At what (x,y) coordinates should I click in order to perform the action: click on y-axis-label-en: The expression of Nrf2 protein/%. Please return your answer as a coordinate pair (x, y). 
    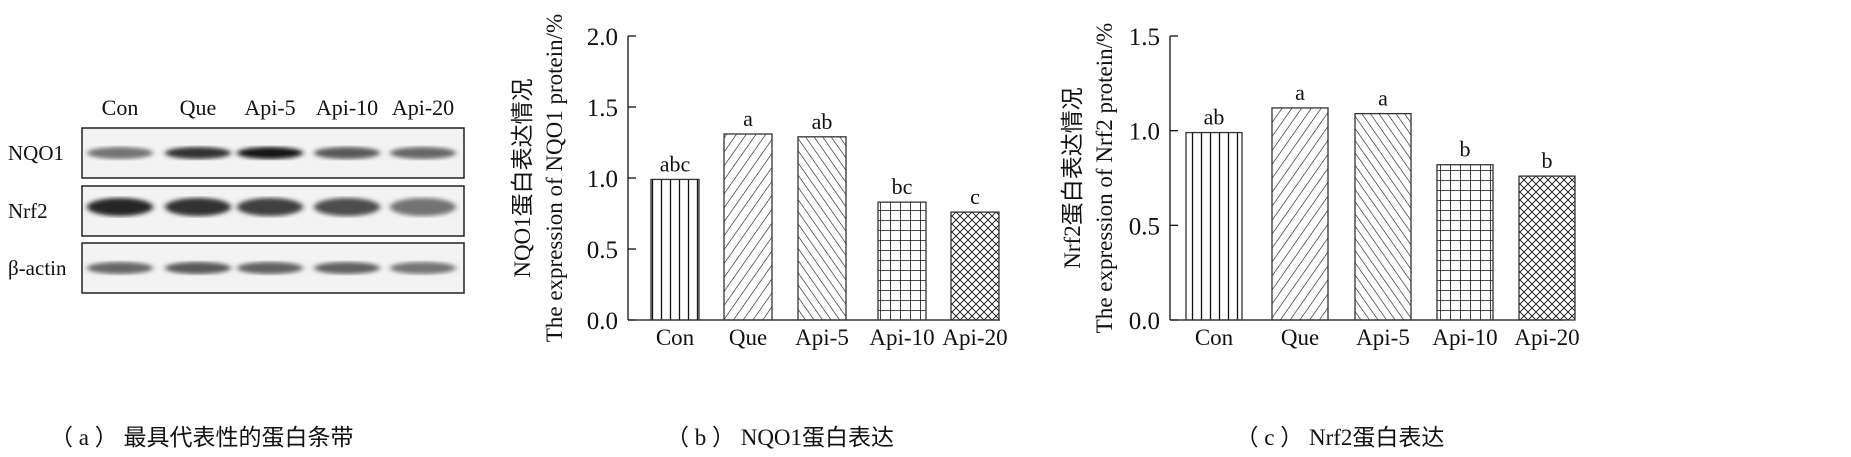
    Looking at the image, I should click on (1104, 178).